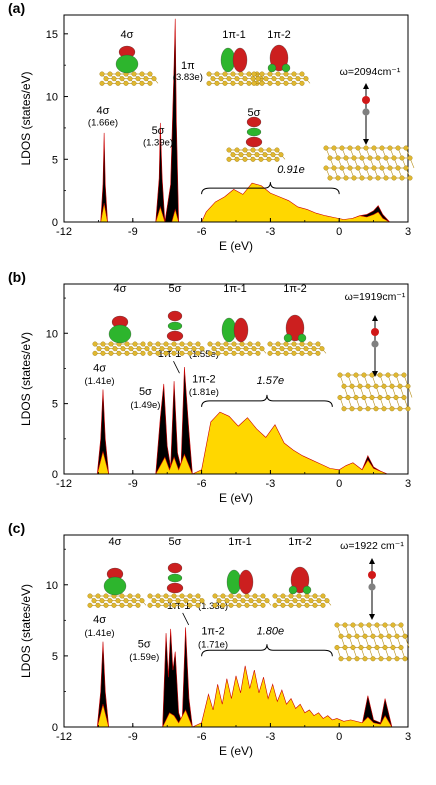 The image size is (436, 785). Describe the element at coordinates (240, 542) in the screenshot. I see `orbital-label: 1π-1` at that location.